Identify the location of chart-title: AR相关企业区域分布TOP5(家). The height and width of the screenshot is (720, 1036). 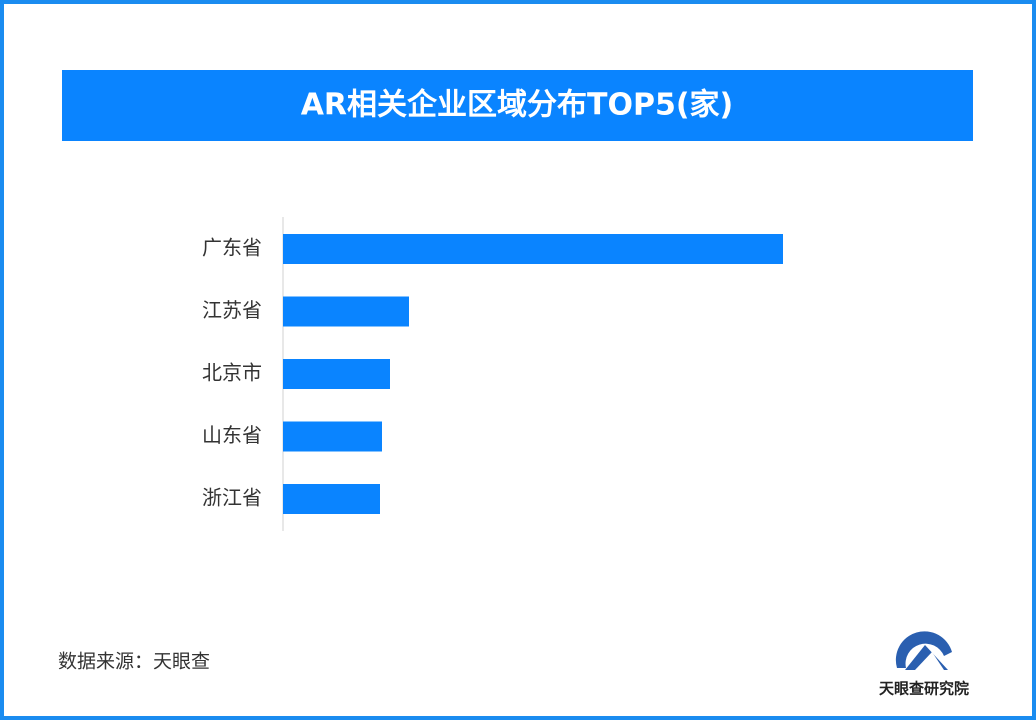
(517, 105).